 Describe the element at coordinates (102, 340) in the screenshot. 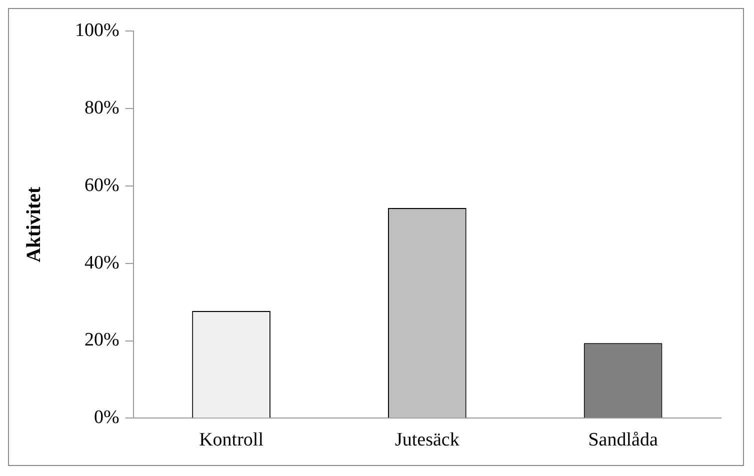

I see `y-tick-label: 20%` at that location.